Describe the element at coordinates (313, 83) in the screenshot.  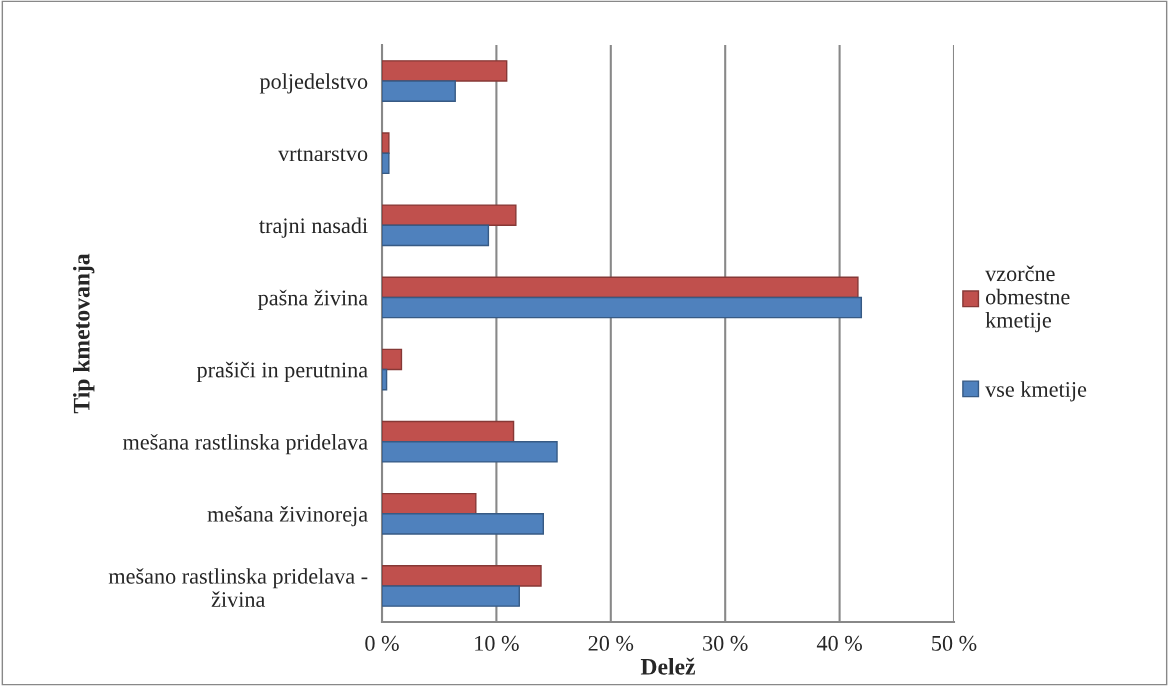
I see `y-tick-label: poljedelstvo` at that location.